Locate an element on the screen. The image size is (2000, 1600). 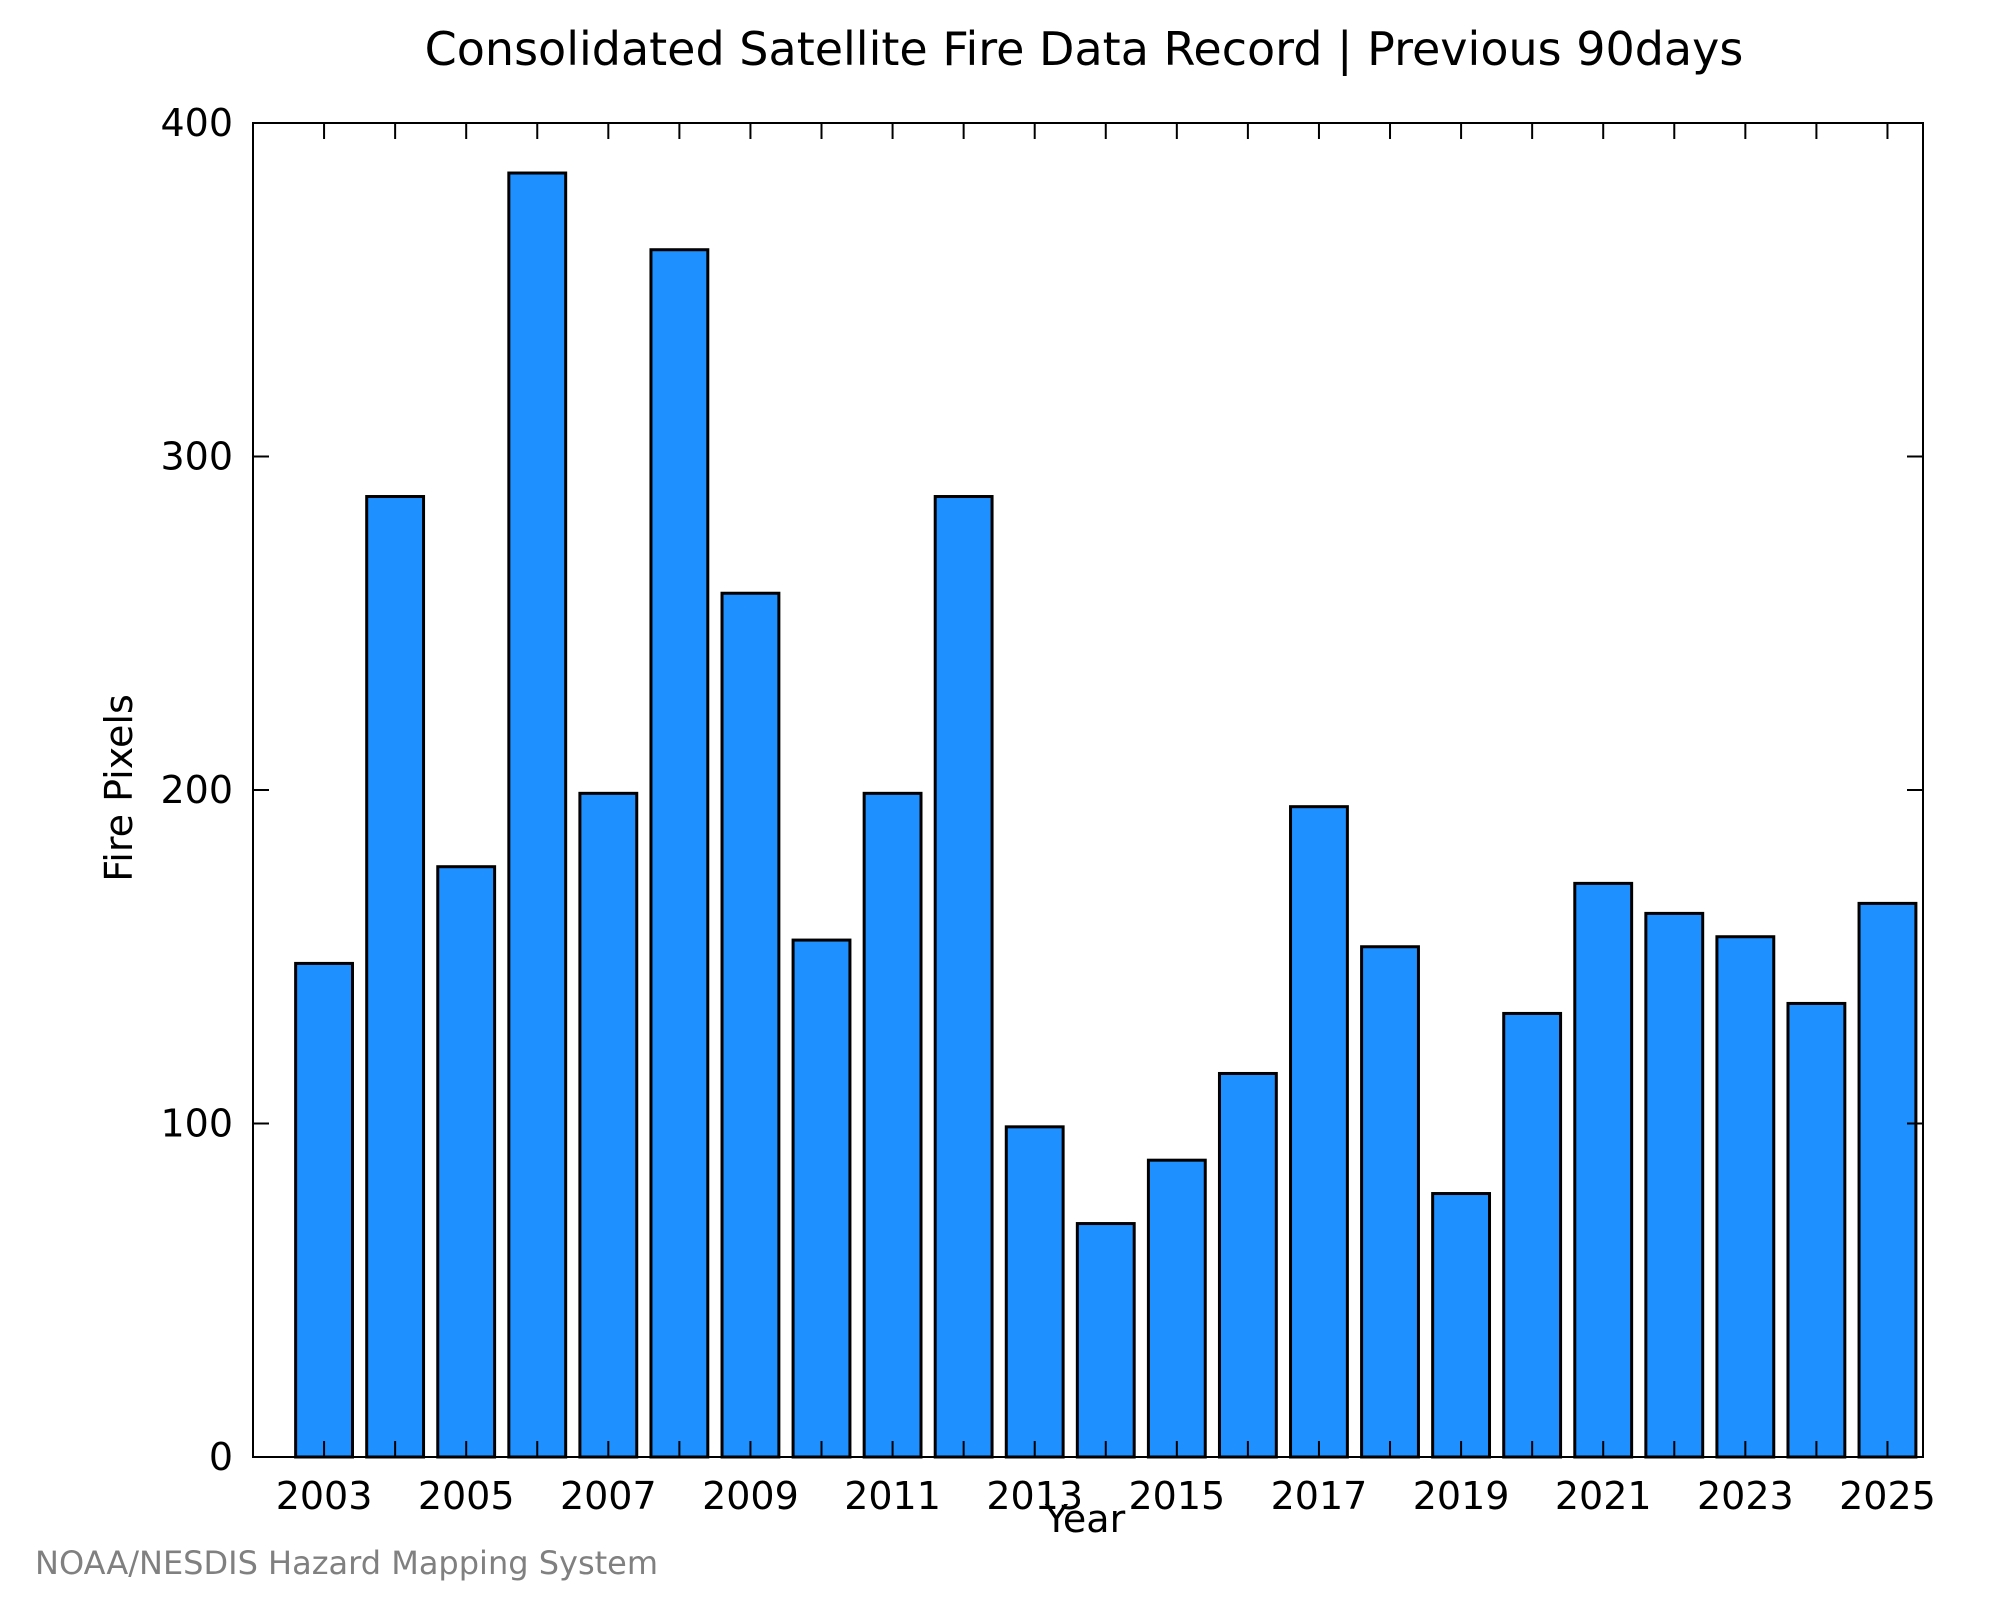
x-tick-label: 2005 is located at coordinates (466, 1496).